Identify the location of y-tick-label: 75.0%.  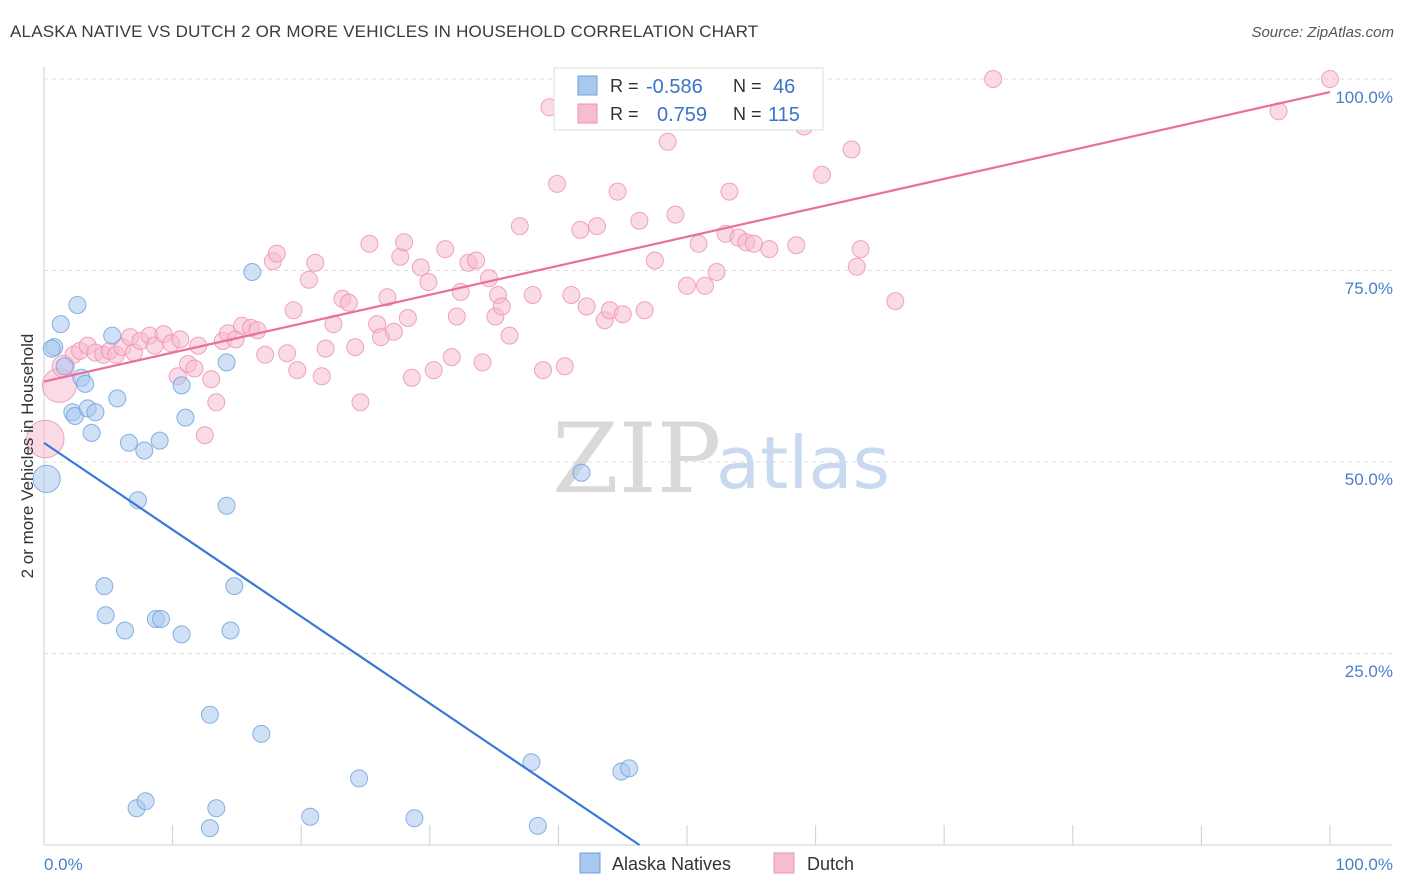
(1369, 288).